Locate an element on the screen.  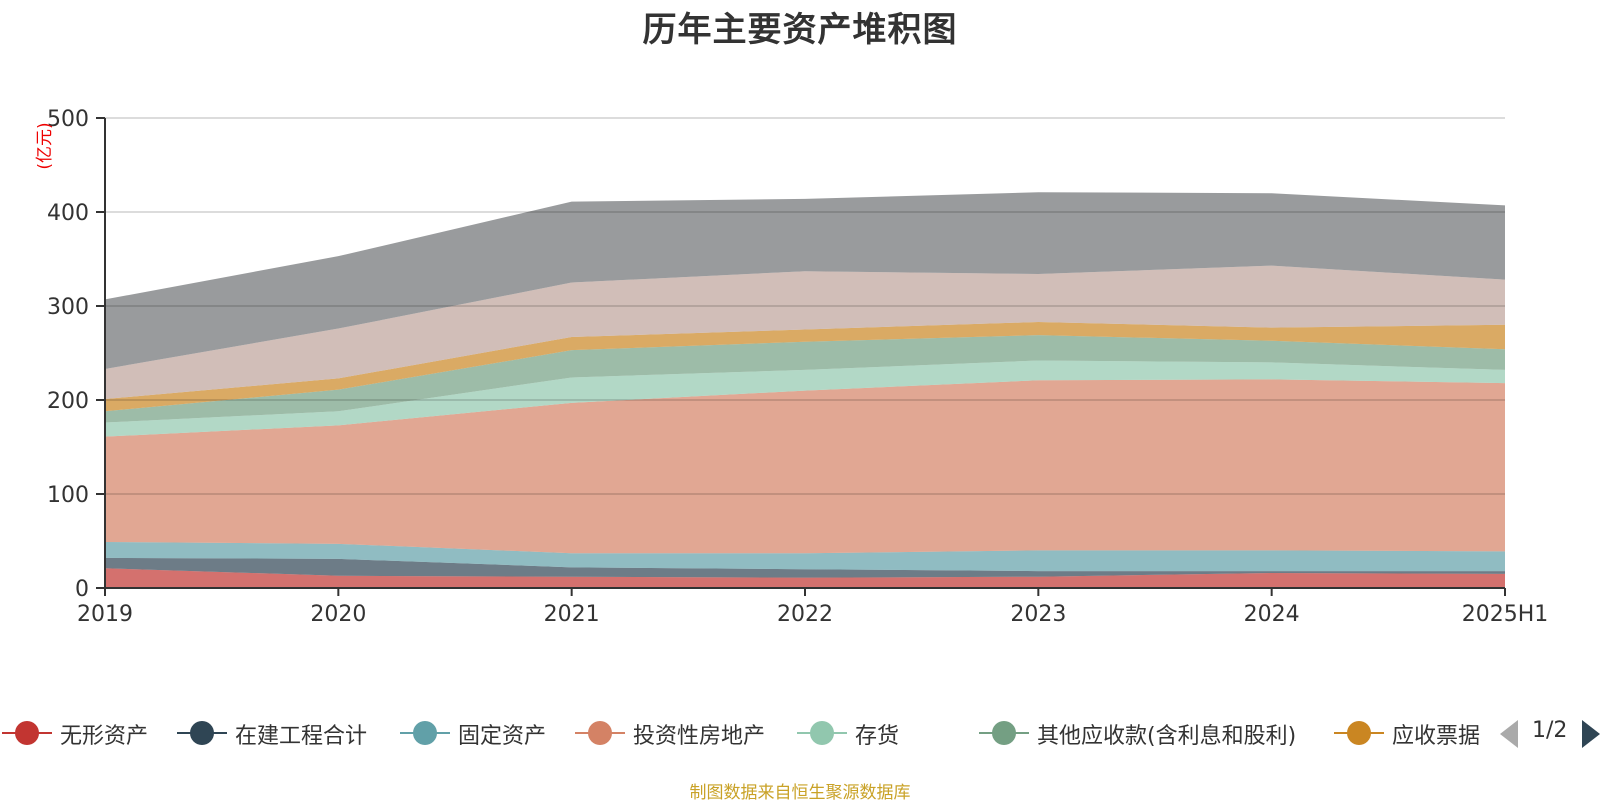
legend-item: 在建工程合计 is located at coordinates (288, 733).